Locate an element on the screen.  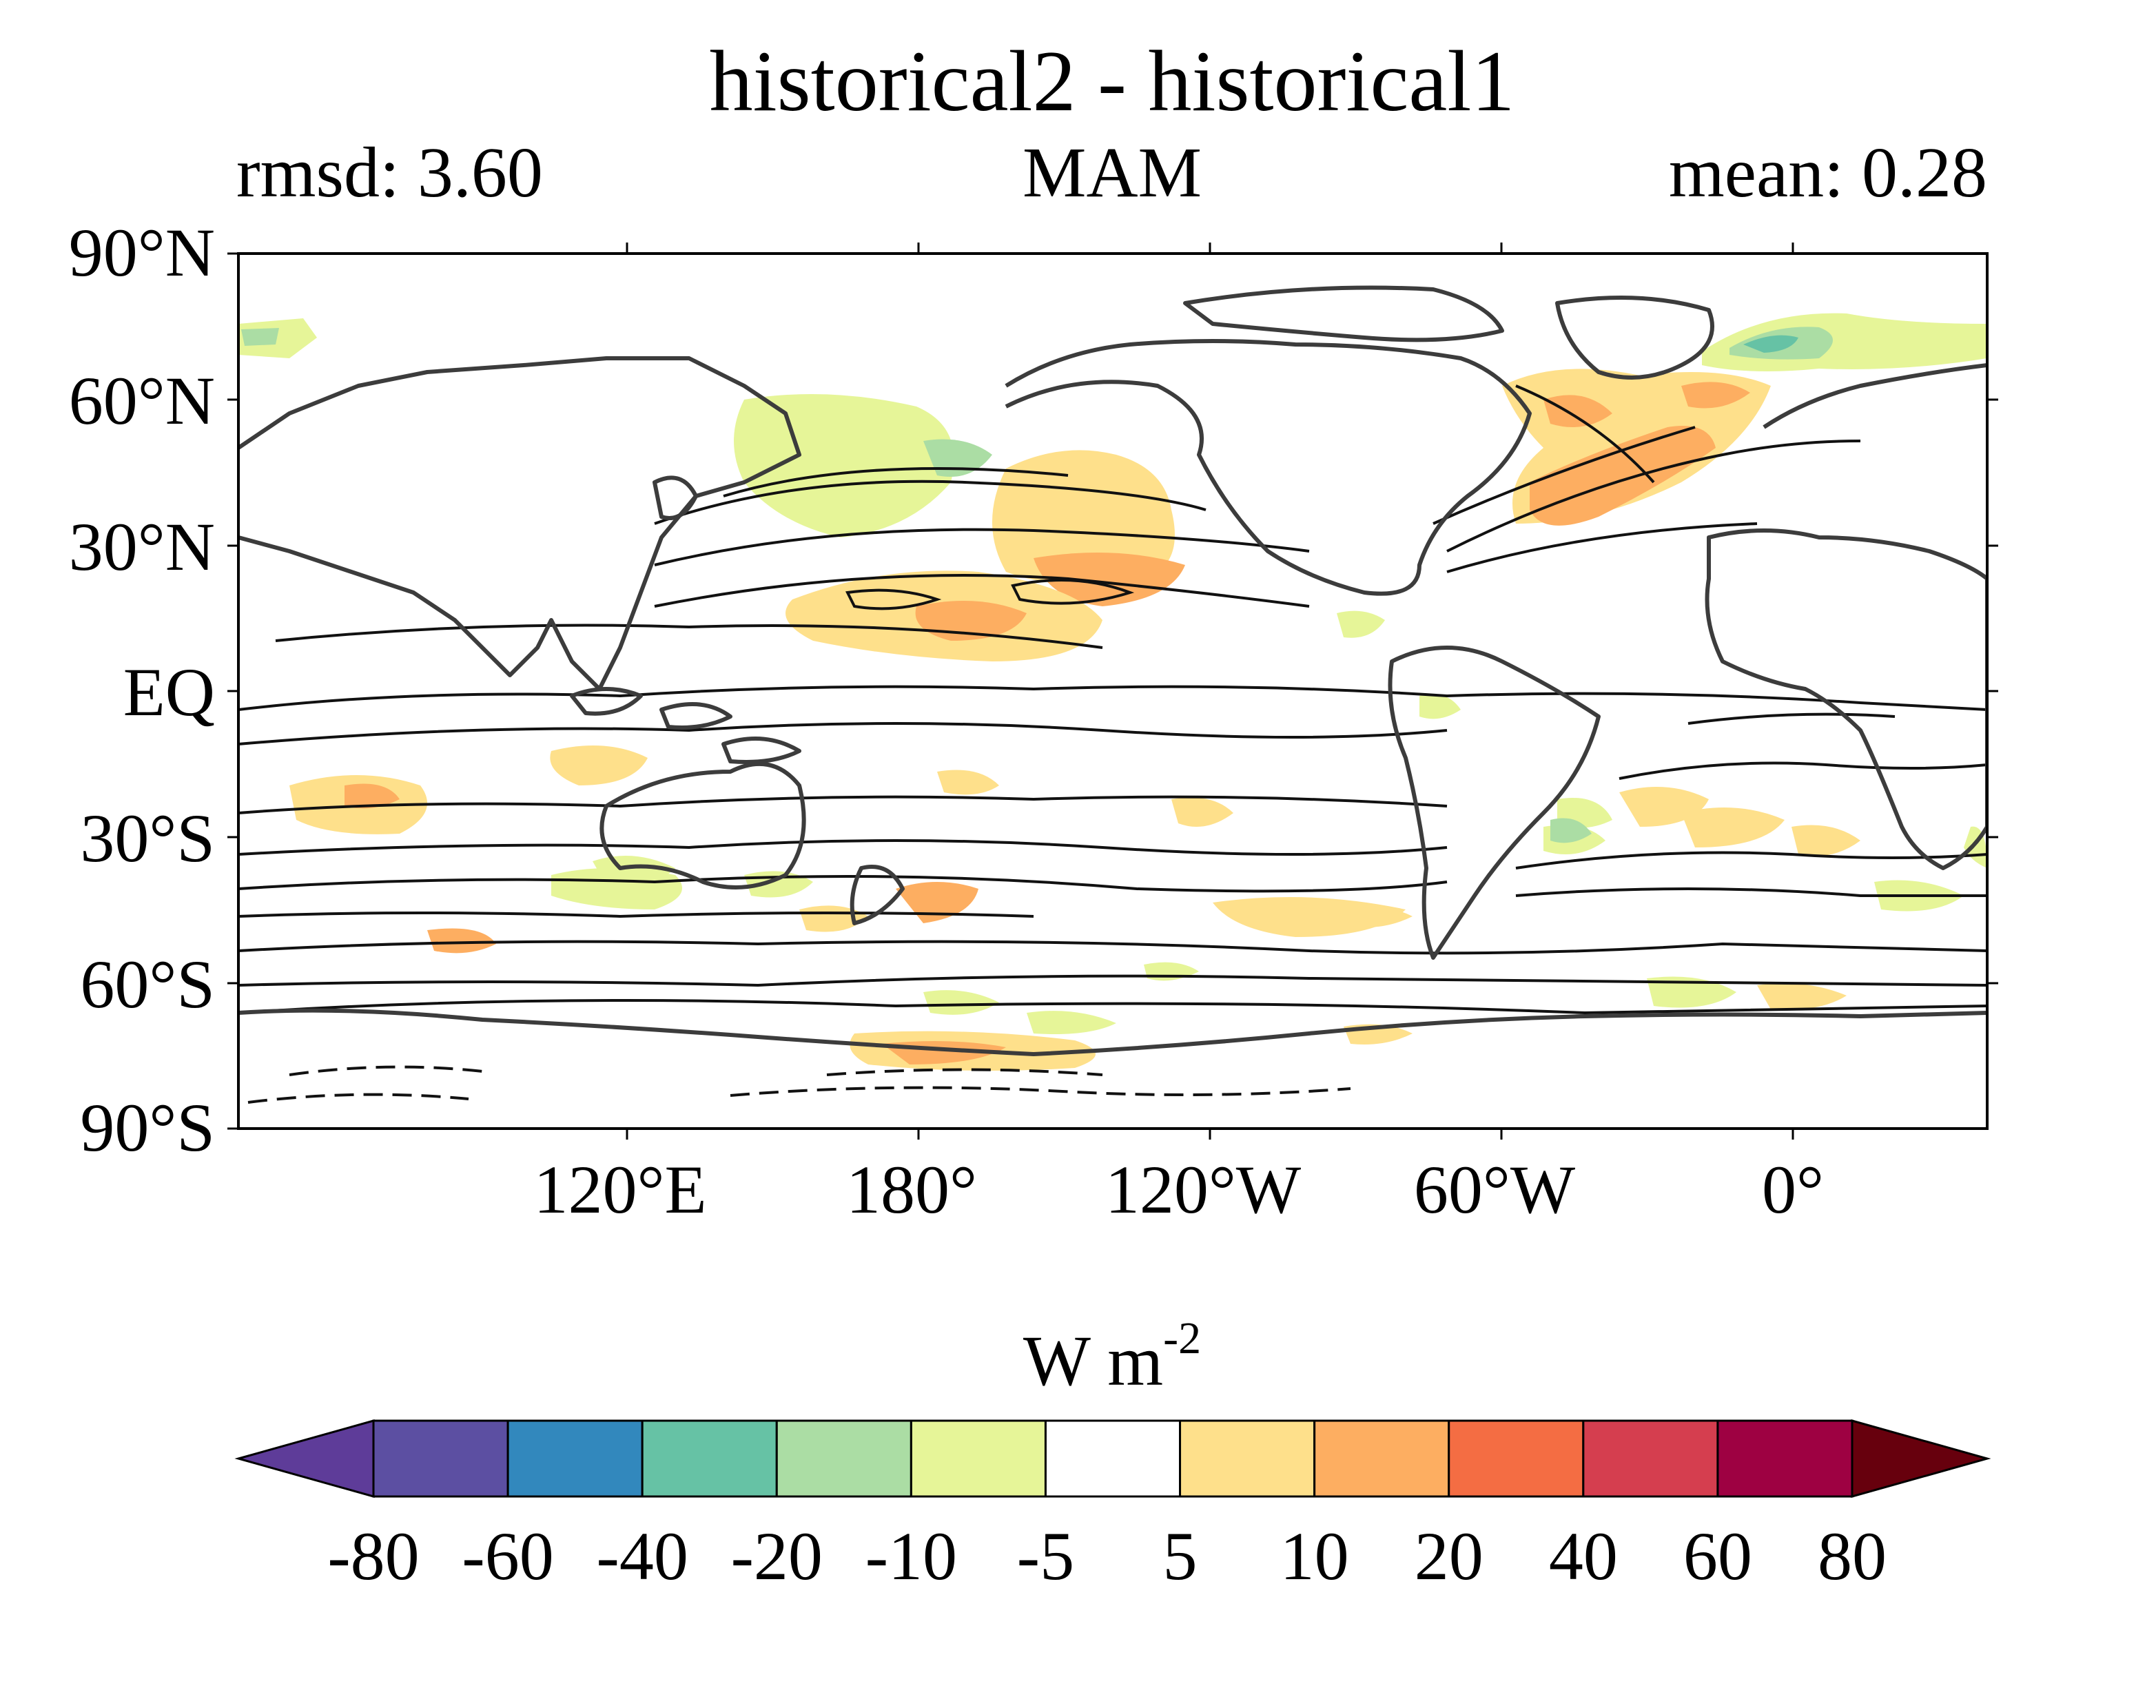
colorbar: W m-2 -80 -60 -40 -20 -10 -5 5 10 20 40 60 80 is located at coordinates (1112, 1453).